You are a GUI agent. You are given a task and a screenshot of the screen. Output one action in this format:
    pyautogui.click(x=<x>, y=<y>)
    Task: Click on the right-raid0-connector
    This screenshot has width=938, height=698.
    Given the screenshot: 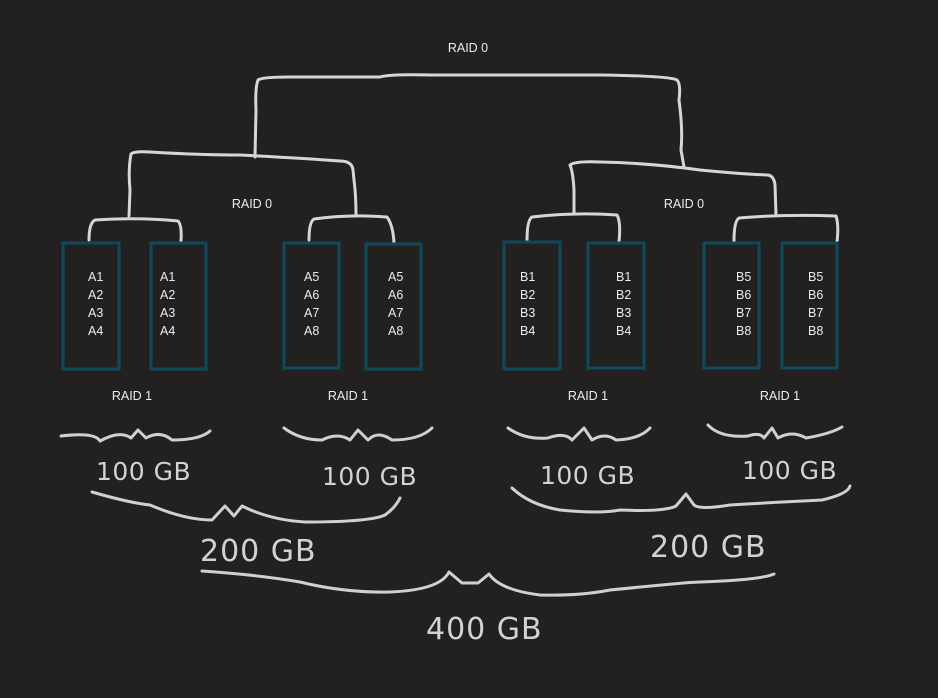 What is the action you would take?
    pyautogui.click(x=673, y=188)
    